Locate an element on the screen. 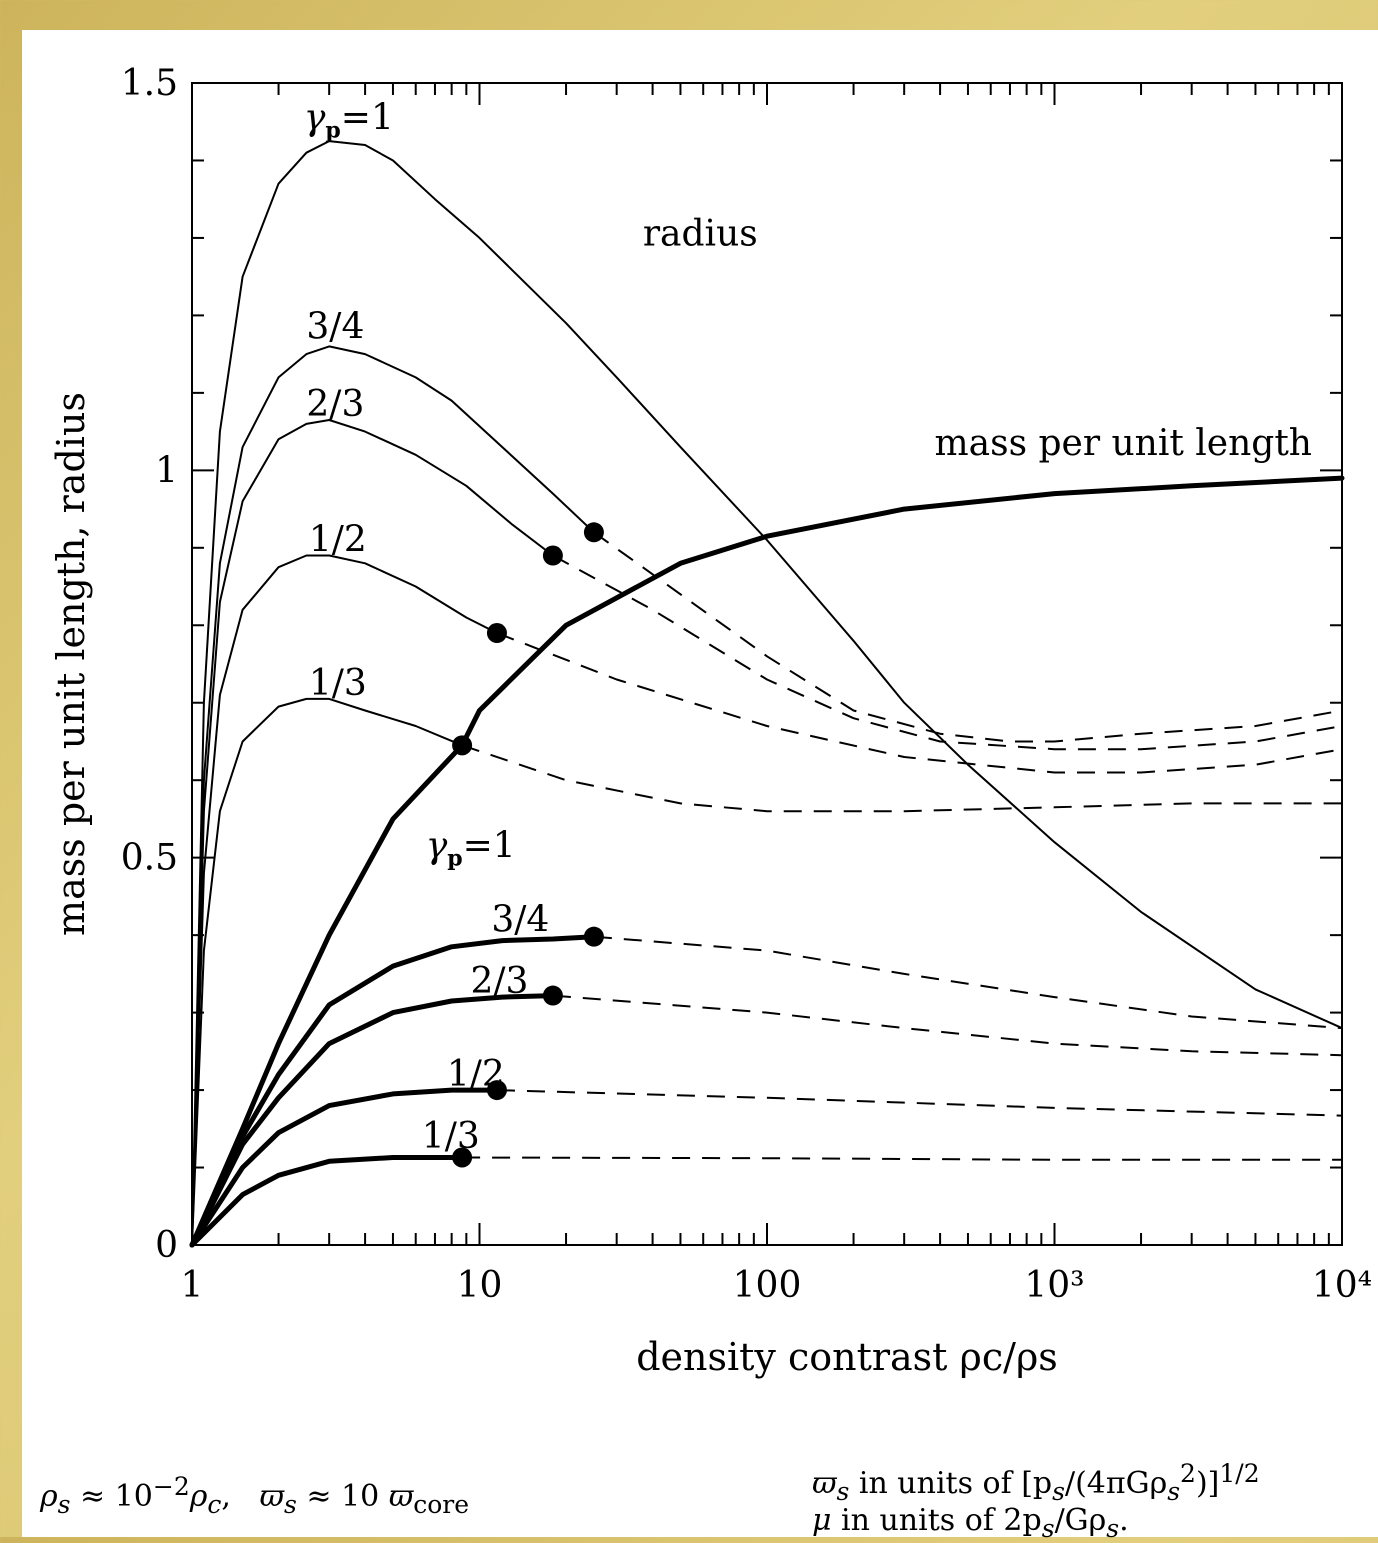  pi-core-symbol: ϖ is located at coordinates (401, 1496).